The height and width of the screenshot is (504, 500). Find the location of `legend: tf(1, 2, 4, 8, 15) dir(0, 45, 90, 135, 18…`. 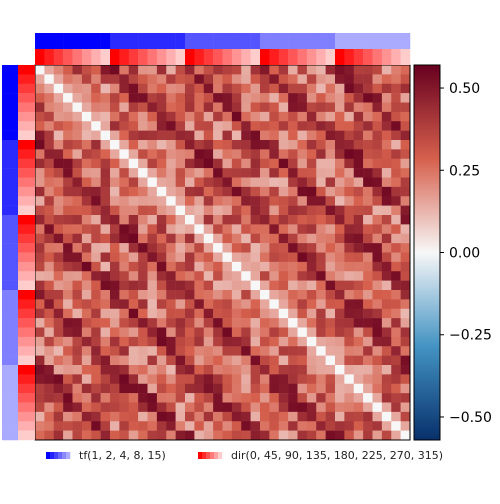

legend: tf(1, 2, 4, 8, 15) dir(0, 45, 90, 135, 18… is located at coordinates (244, 455).